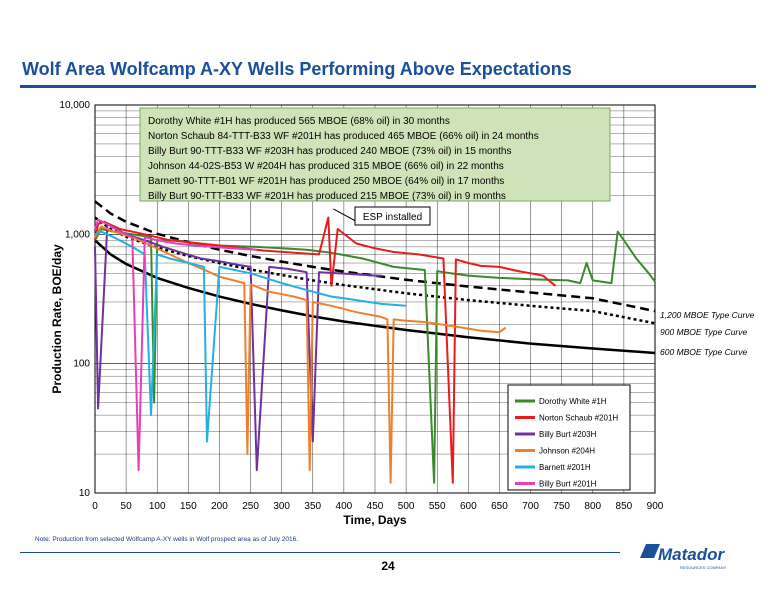 Image resolution: width=776 pixels, height=600 pixels. Describe the element at coordinates (573, 401) in the screenshot. I see `legend-entry: Dorothy White #1H` at that location.